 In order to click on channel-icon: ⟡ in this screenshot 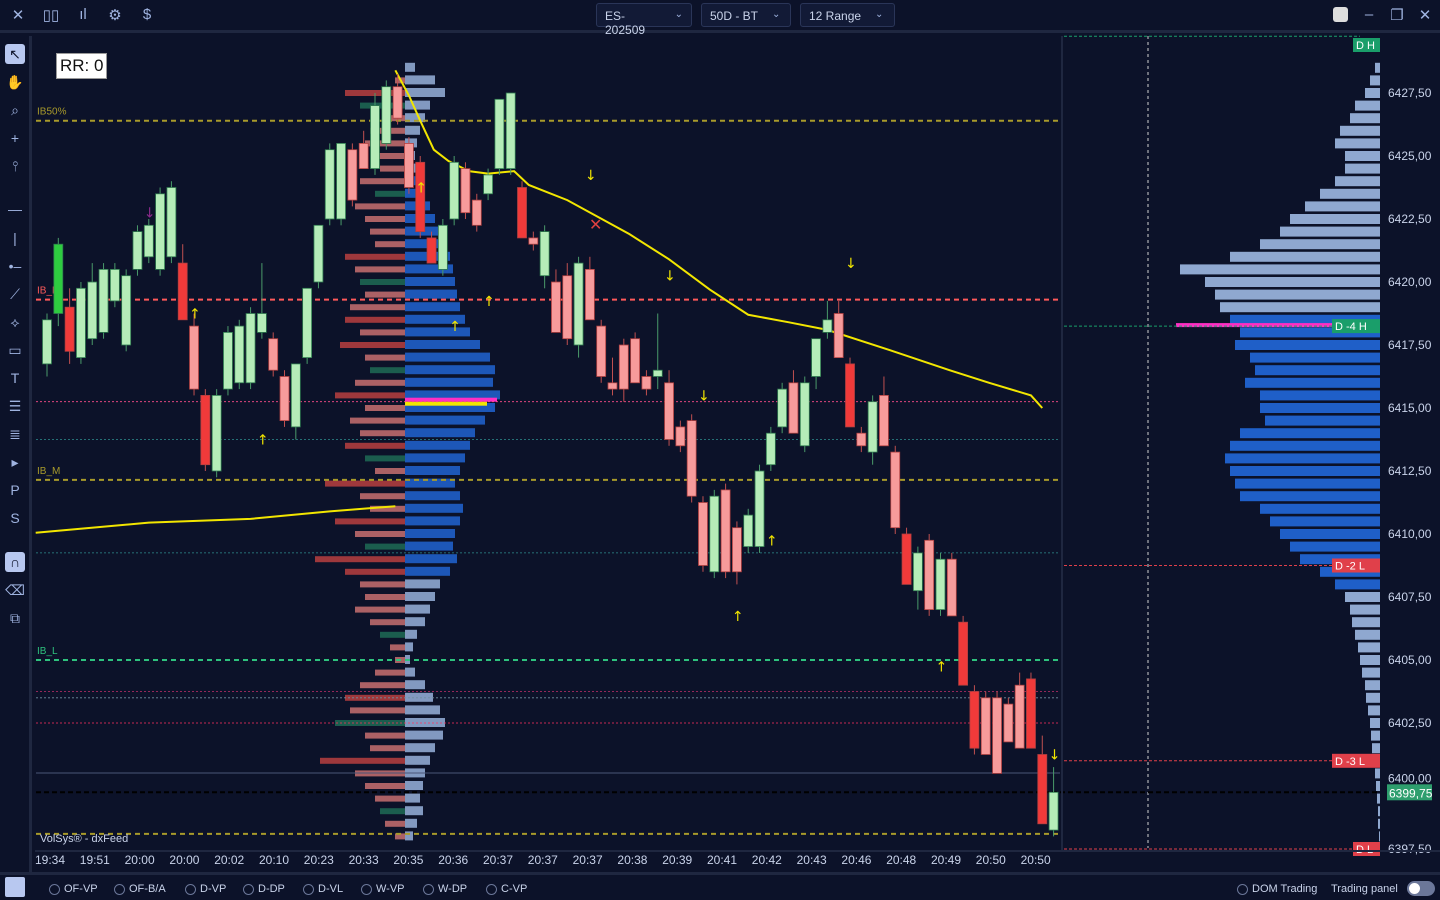, I will do `click(15, 322)`.